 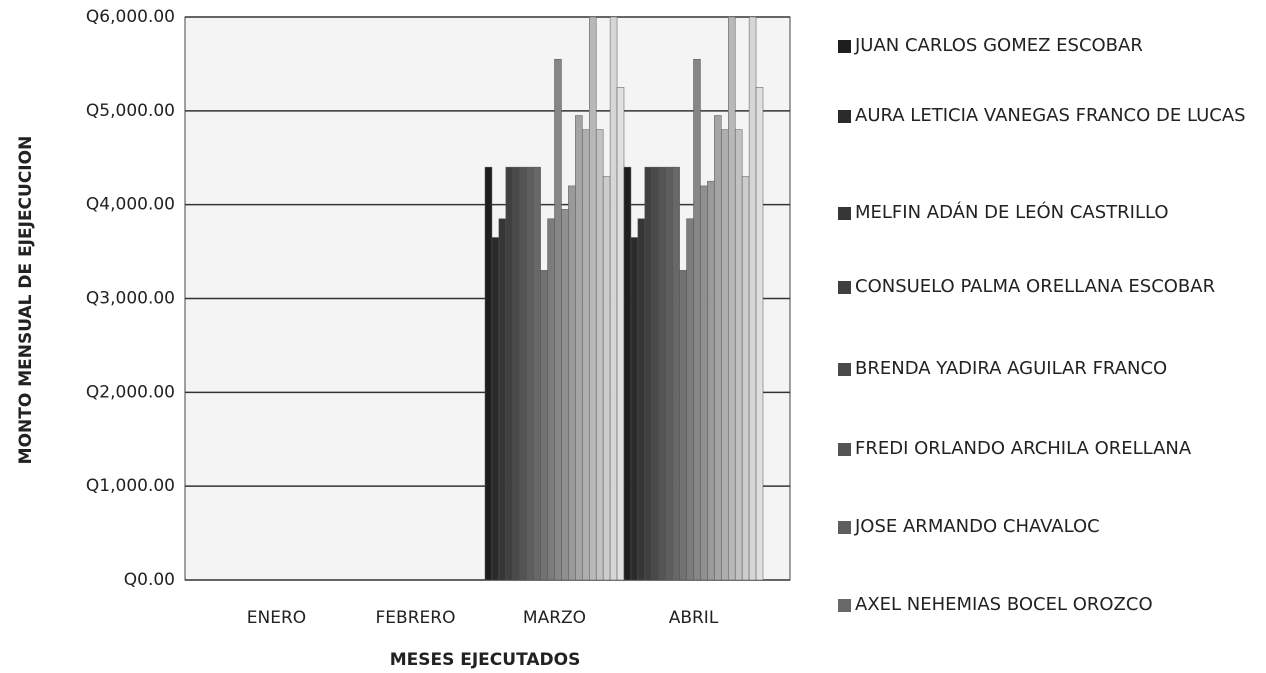 I want to click on legend-item: AURA LETICIA VANEGAS FRANCO DE LUCAS, so click(x=1048, y=116).